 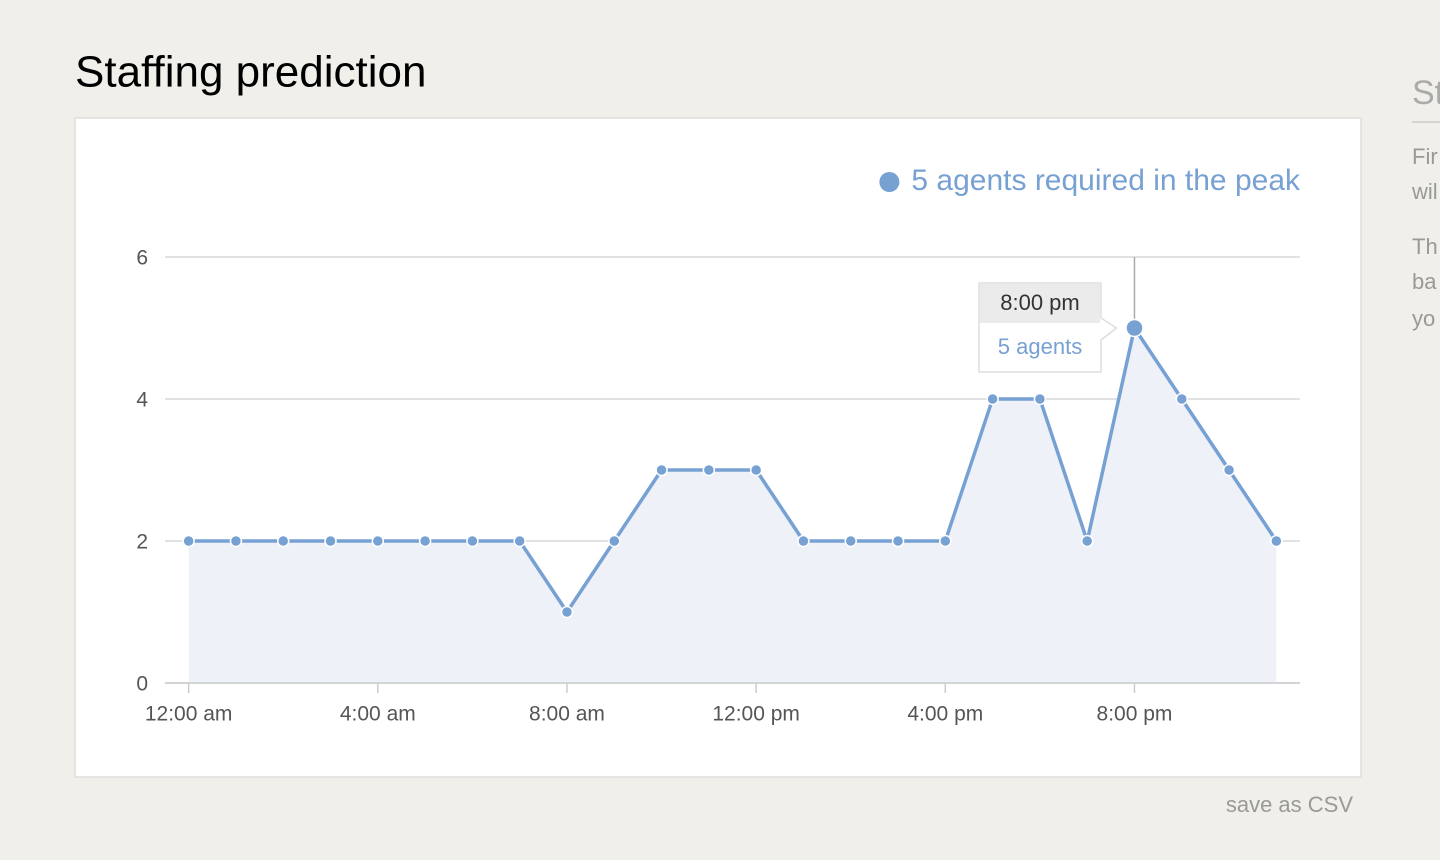 I want to click on x-tick-label: 12:00 am, so click(x=189, y=714).